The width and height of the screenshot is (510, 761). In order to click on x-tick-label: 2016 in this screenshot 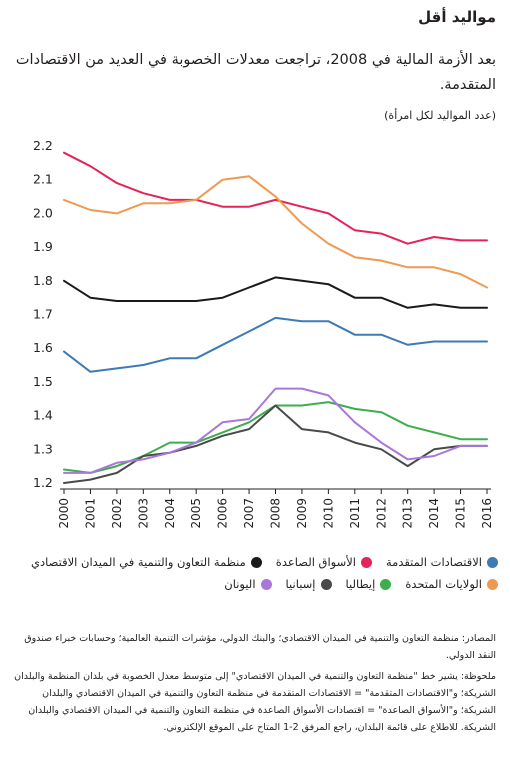, I will do `click(487, 513)`.